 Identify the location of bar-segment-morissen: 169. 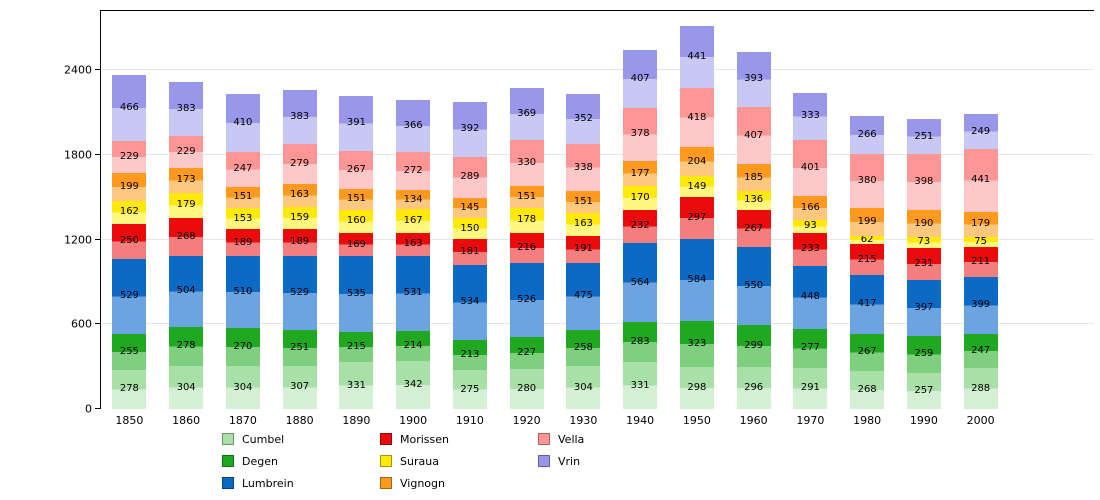
(356, 244).